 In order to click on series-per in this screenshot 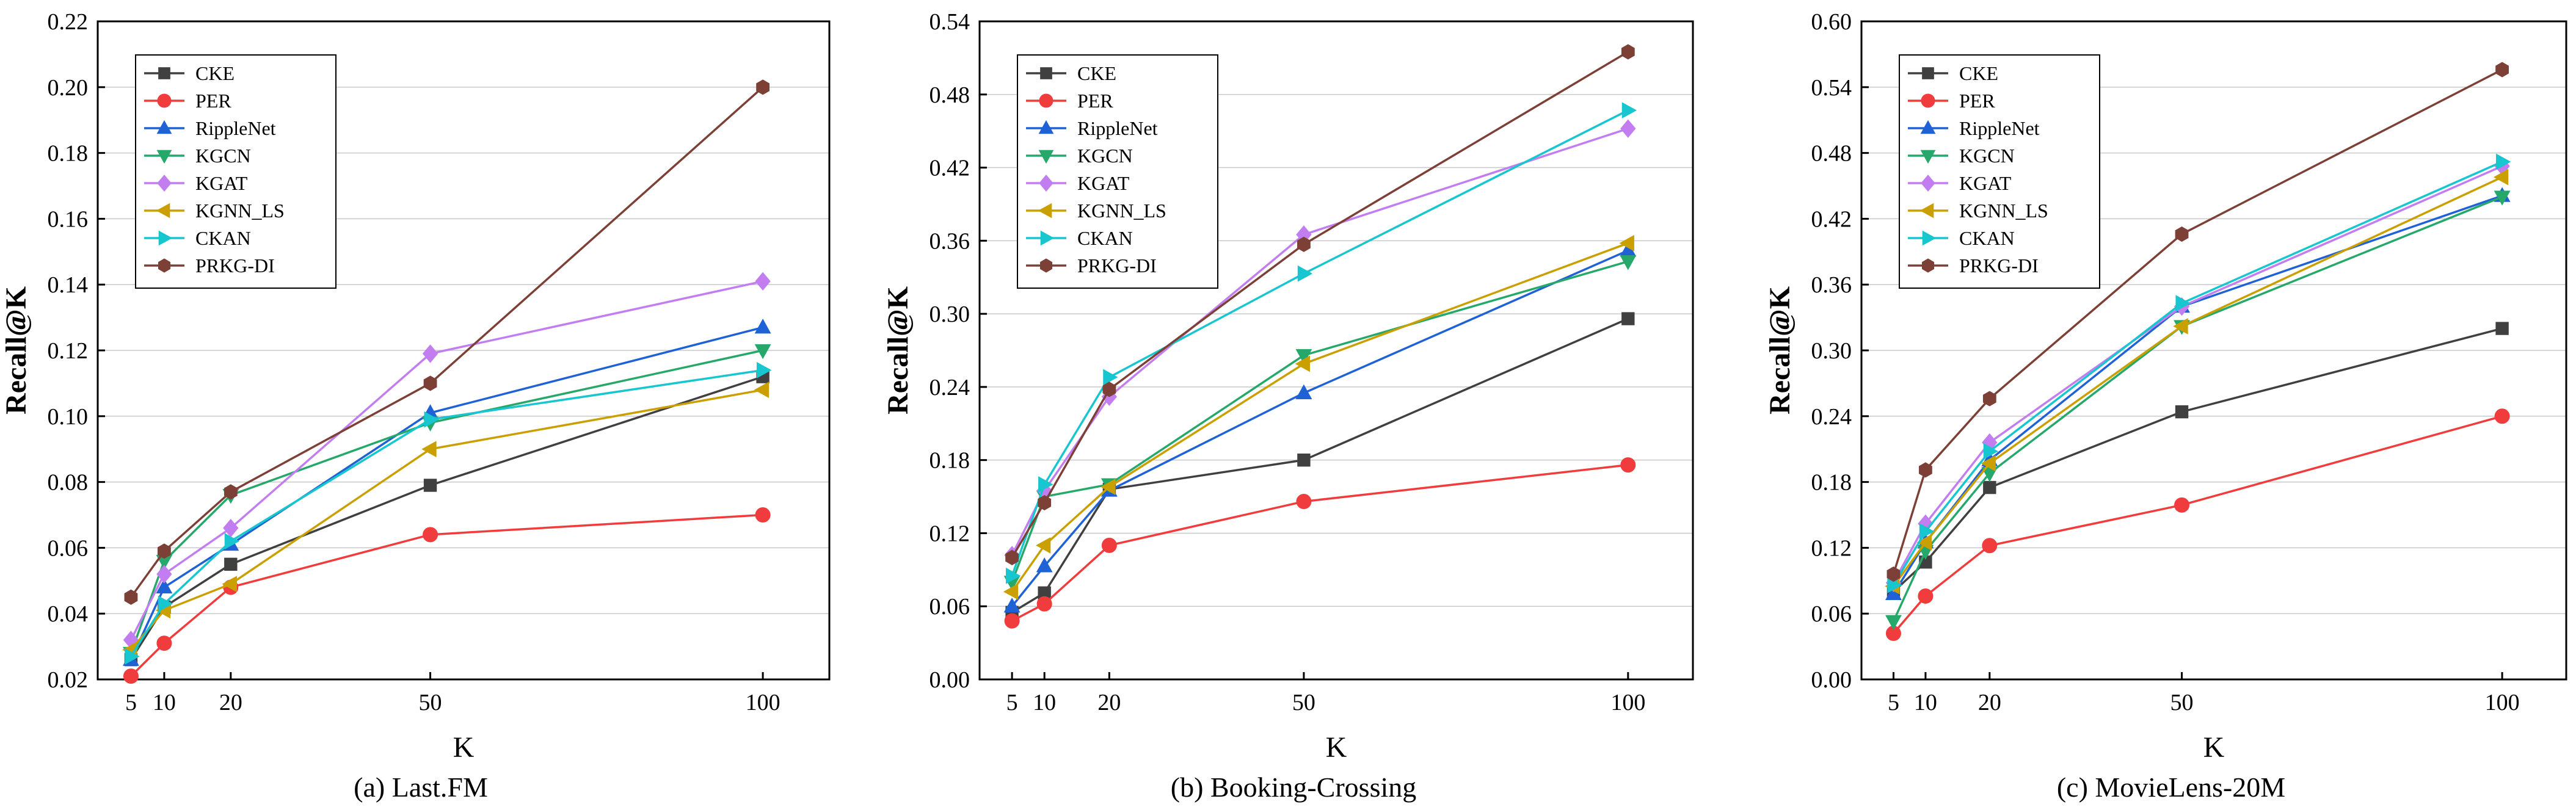, I will do `click(2197, 525)`.